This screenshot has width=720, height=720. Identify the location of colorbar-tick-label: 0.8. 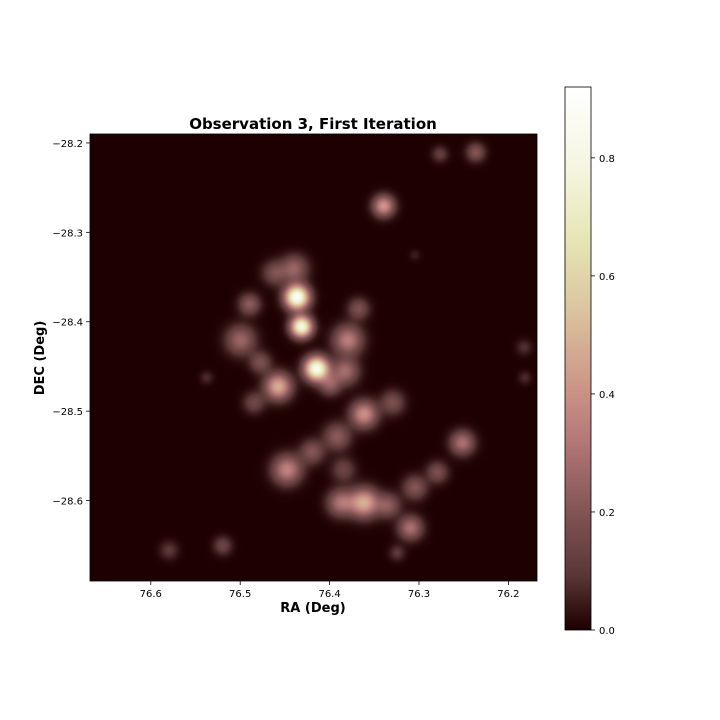
(607, 159).